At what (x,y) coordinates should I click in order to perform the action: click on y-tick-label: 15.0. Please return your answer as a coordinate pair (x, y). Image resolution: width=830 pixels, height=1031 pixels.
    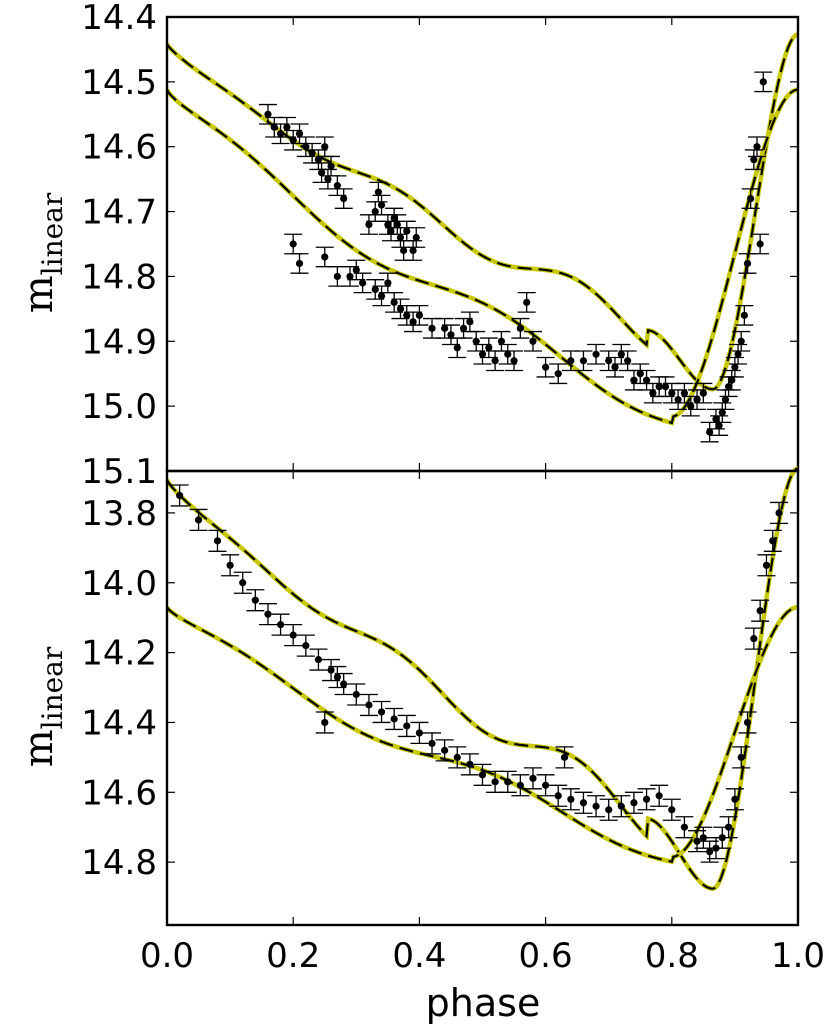
    Looking at the image, I should click on (119, 407).